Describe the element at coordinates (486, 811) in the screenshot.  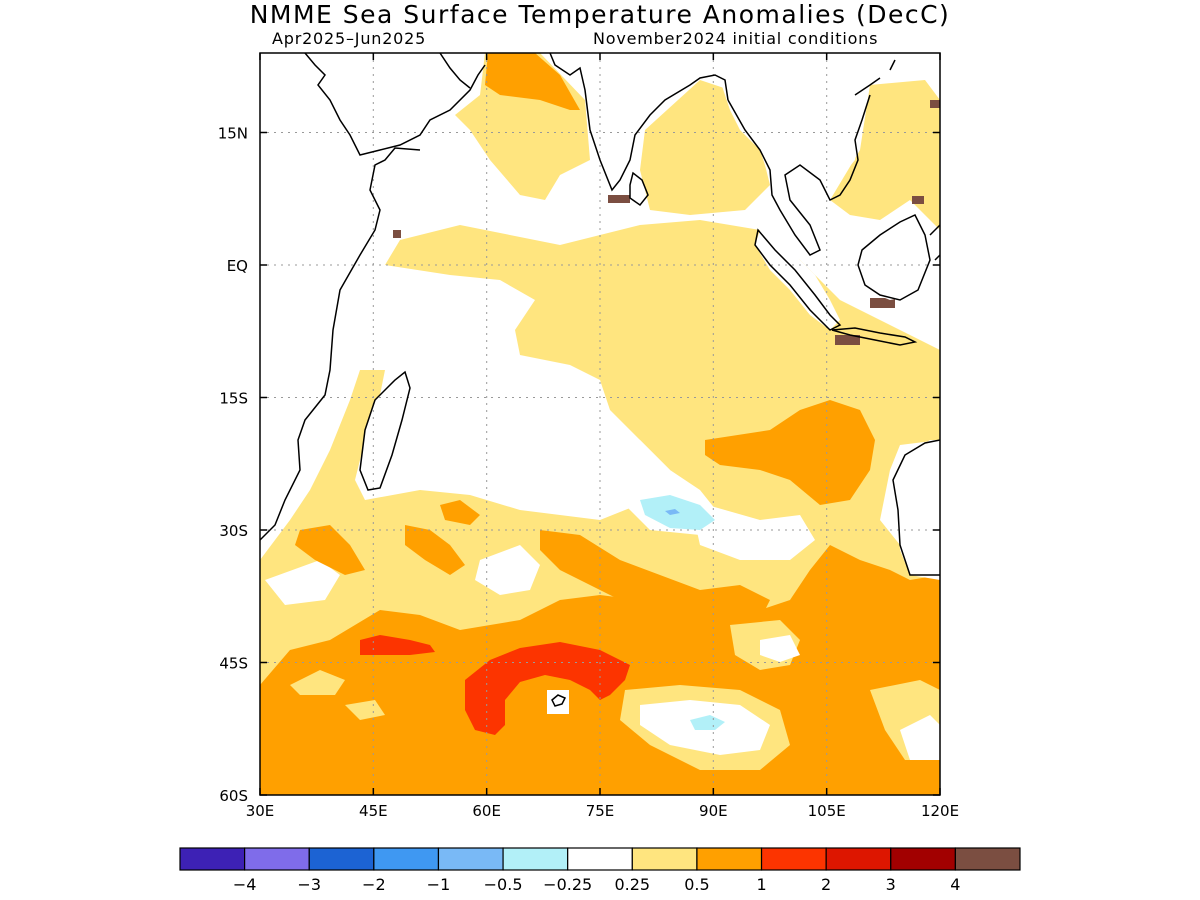
I see `x-tick-label: 60E` at that location.